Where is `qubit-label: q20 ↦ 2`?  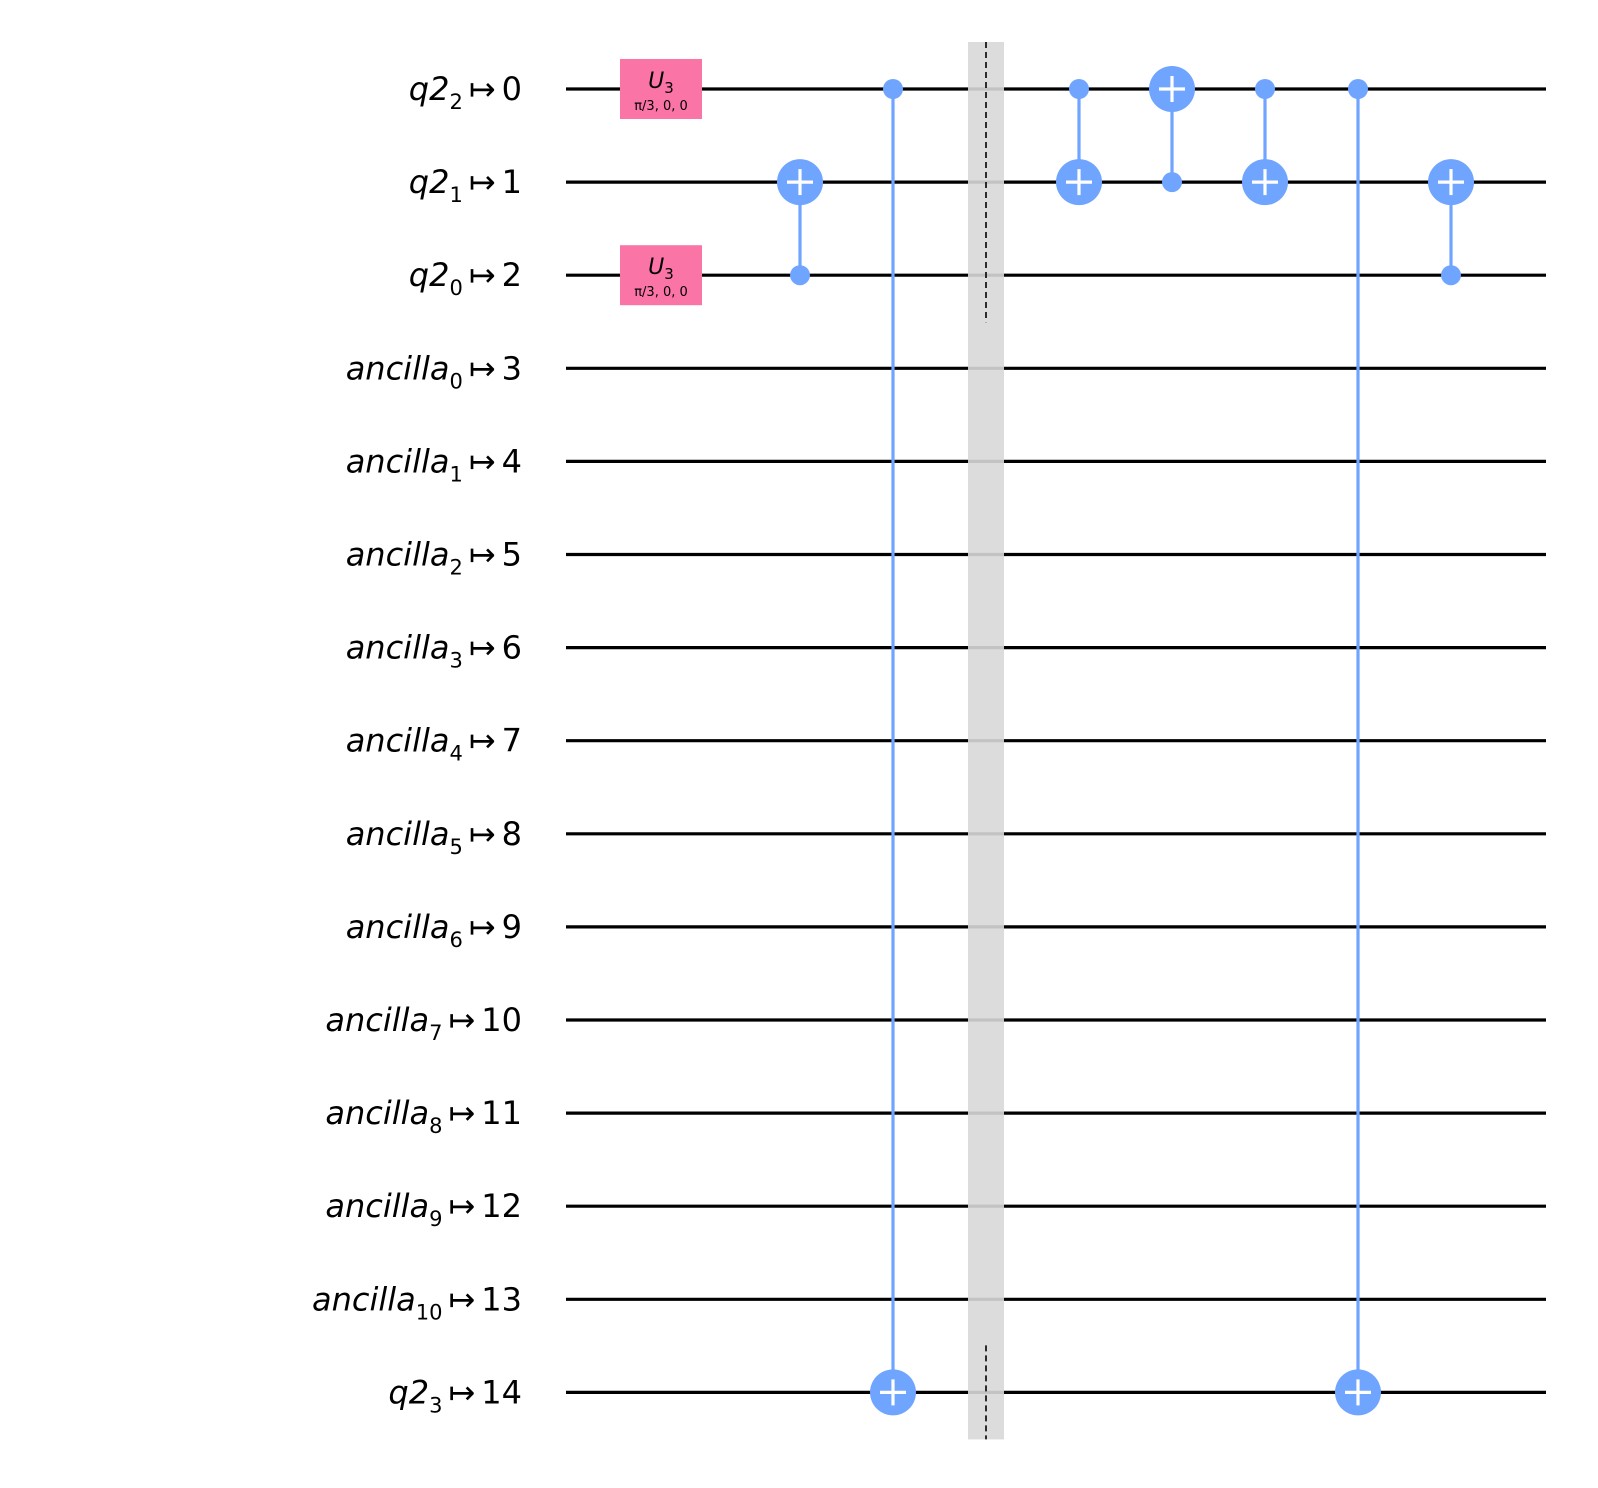 qubit-label: q20 ↦ 2 is located at coordinates (465, 278).